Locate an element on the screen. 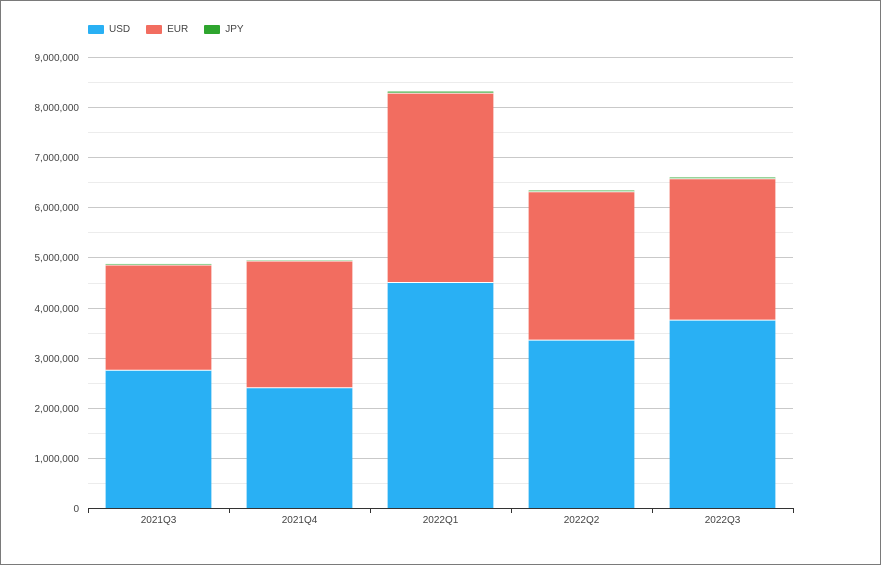 This screenshot has width=881, height=565. x-tick-label: 2022Q1 is located at coordinates (441, 520).